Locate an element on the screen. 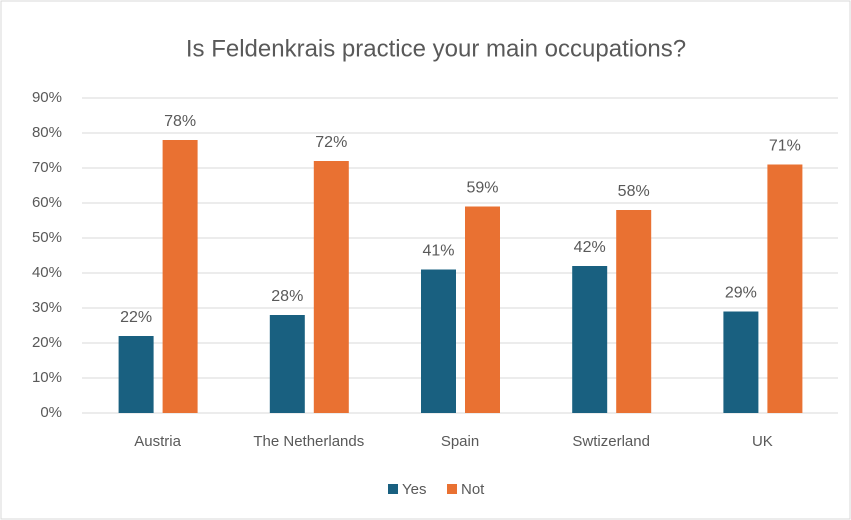 The height and width of the screenshot is (520, 851). y-tick-label: 70% is located at coordinates (47, 167).